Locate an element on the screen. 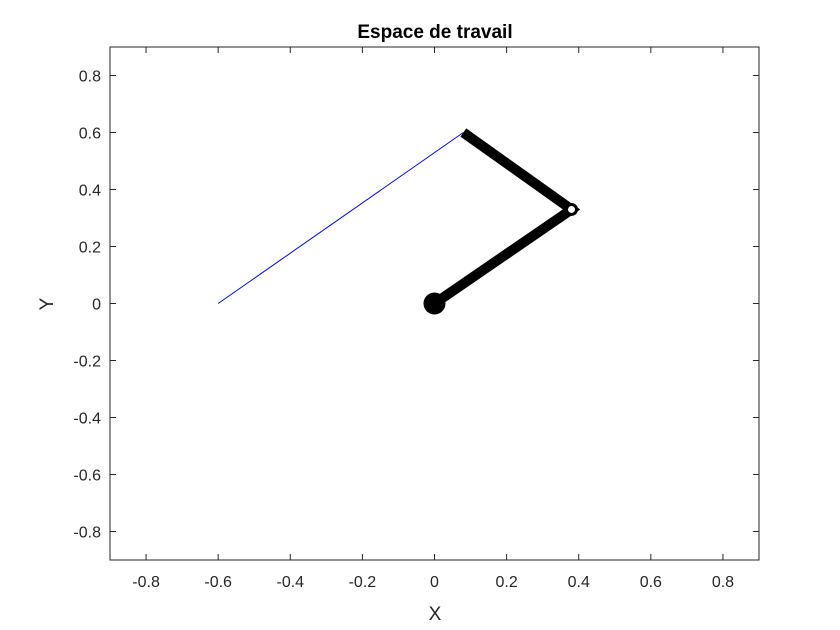 Image resolution: width=840 pixels, height=630 pixels. x-tick-label: 0 is located at coordinates (434, 582).